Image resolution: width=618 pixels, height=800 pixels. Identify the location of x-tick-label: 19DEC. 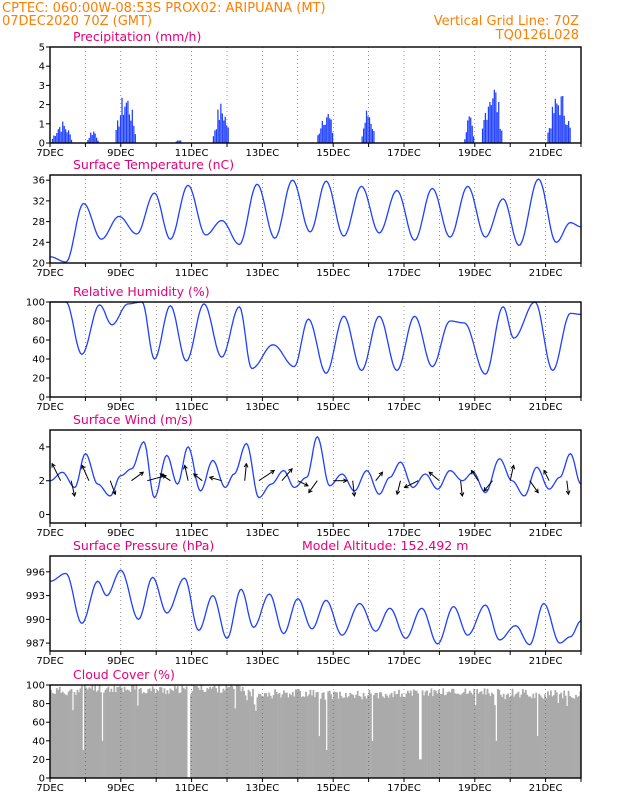
(475, 407).